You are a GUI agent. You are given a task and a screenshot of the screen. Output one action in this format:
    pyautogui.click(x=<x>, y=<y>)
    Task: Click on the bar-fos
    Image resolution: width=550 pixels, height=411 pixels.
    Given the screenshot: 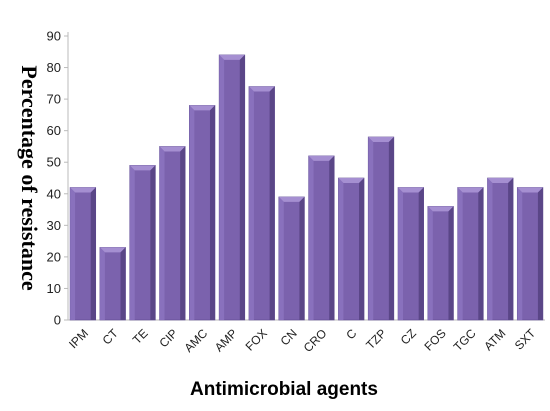 What is the action you would take?
    pyautogui.click(x=440, y=263)
    